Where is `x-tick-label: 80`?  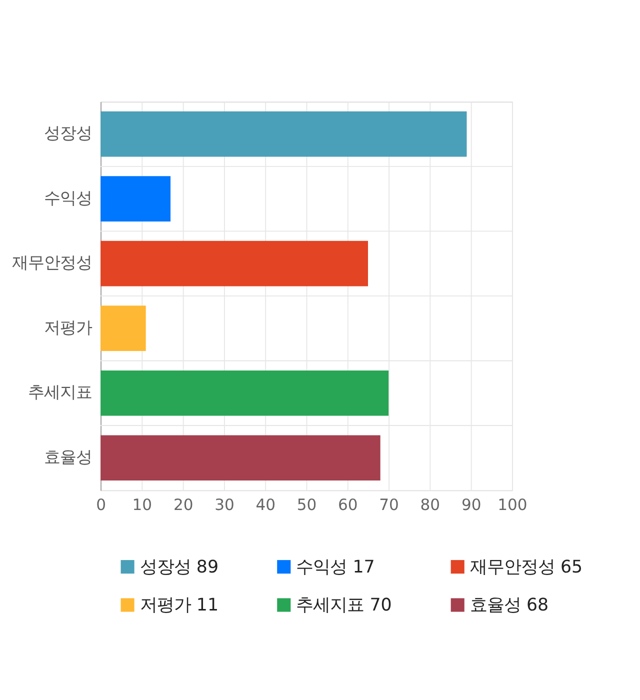 x-tick-label: 80 is located at coordinates (430, 505).